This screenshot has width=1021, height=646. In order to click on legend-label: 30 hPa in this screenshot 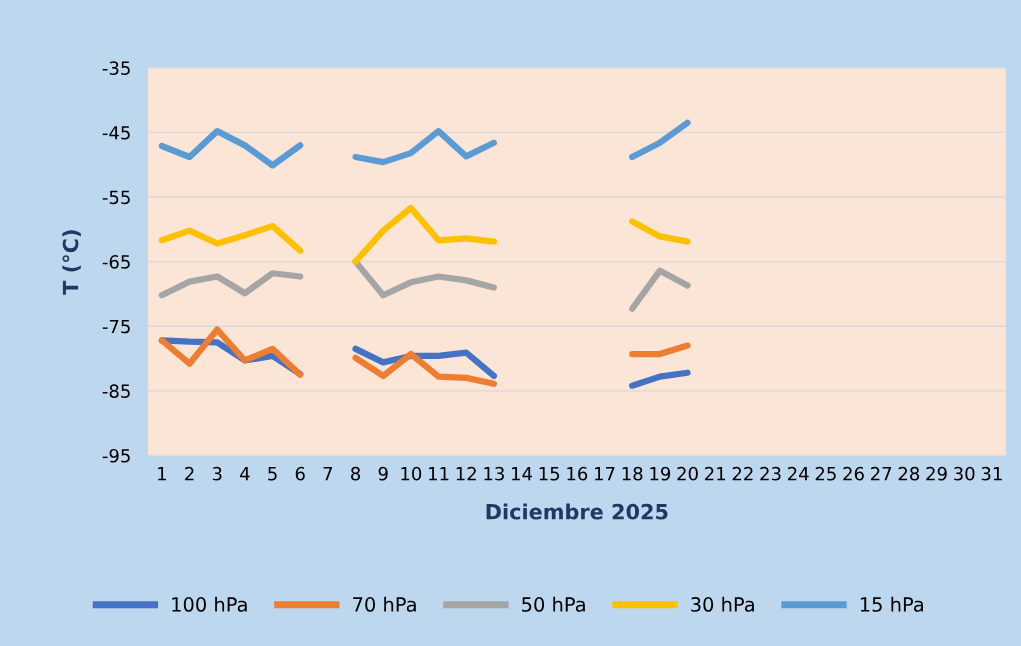, I will do `click(722, 604)`.